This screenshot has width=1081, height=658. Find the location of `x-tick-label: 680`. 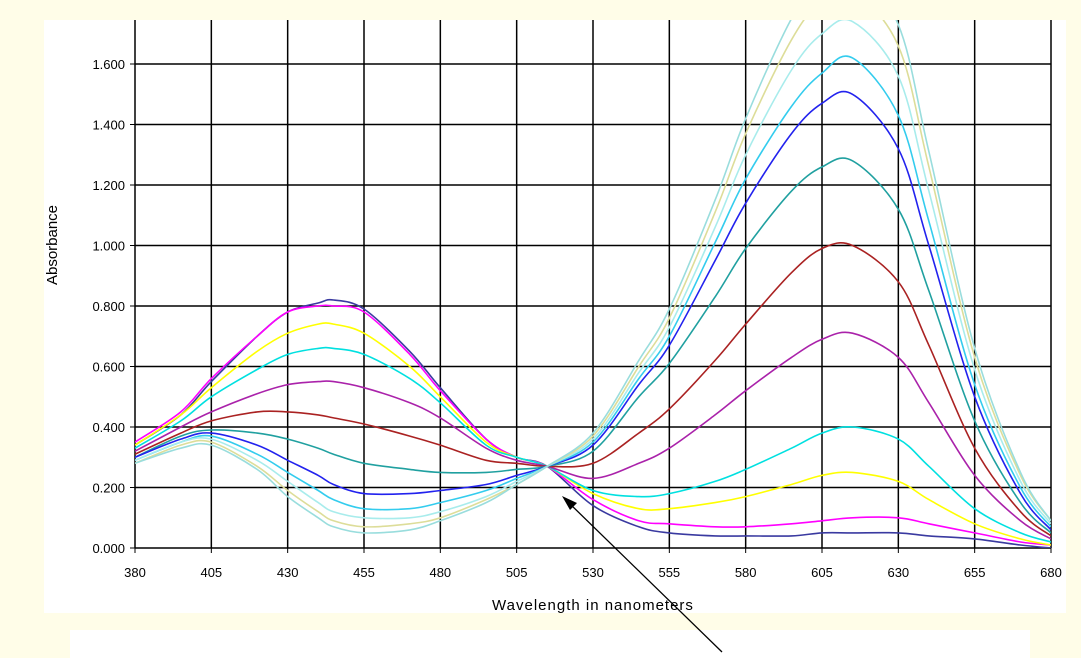

x-tick-label: 680 is located at coordinates (1051, 572).